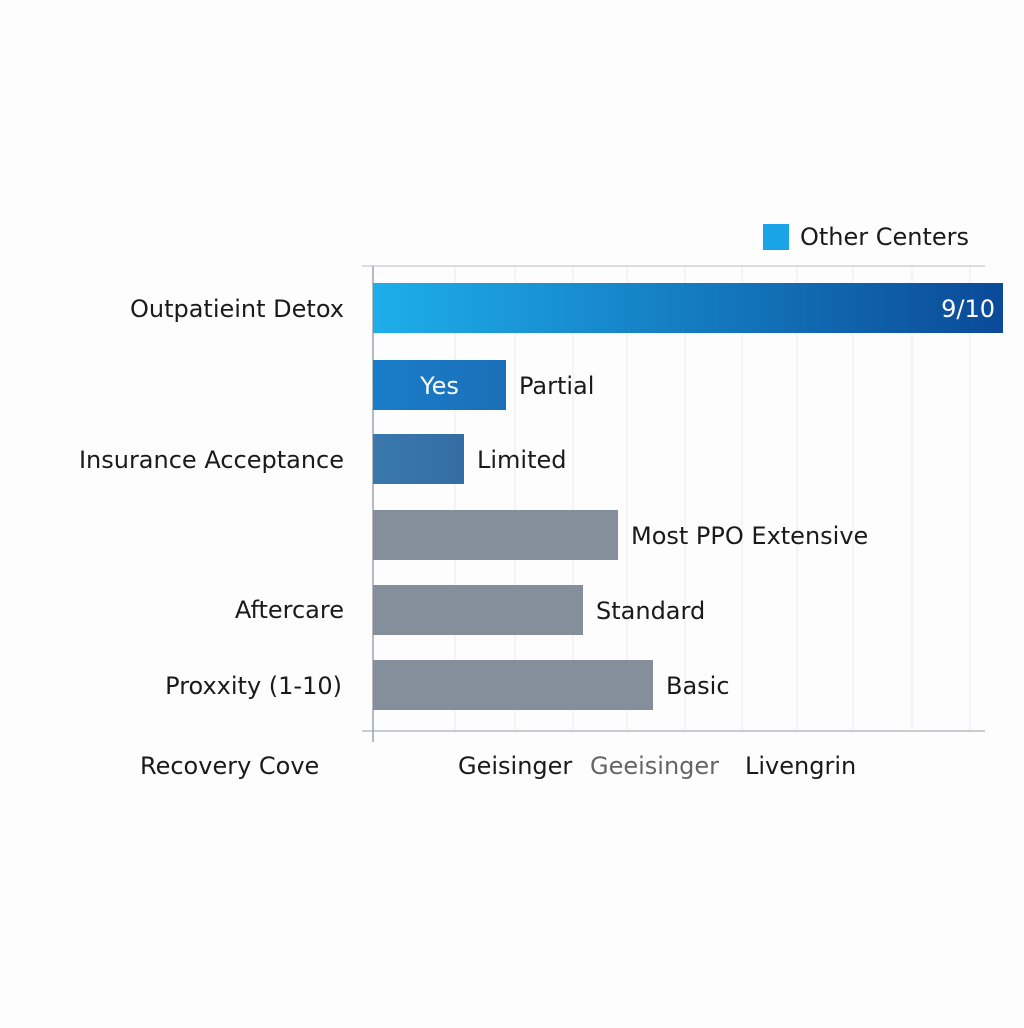 Image resolution: width=1024 pixels, height=1028 pixels. I want to click on y-tick-label: Insurance Acceptance, so click(211, 460).